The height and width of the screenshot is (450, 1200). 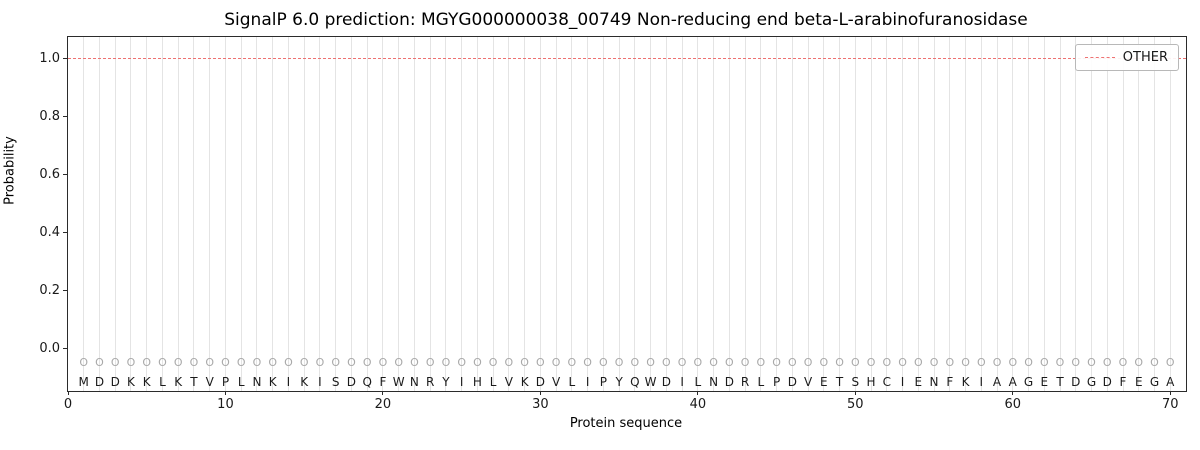 What do you see at coordinates (493, 381) in the screenshot?
I see `residue-letter: L` at bounding box center [493, 381].